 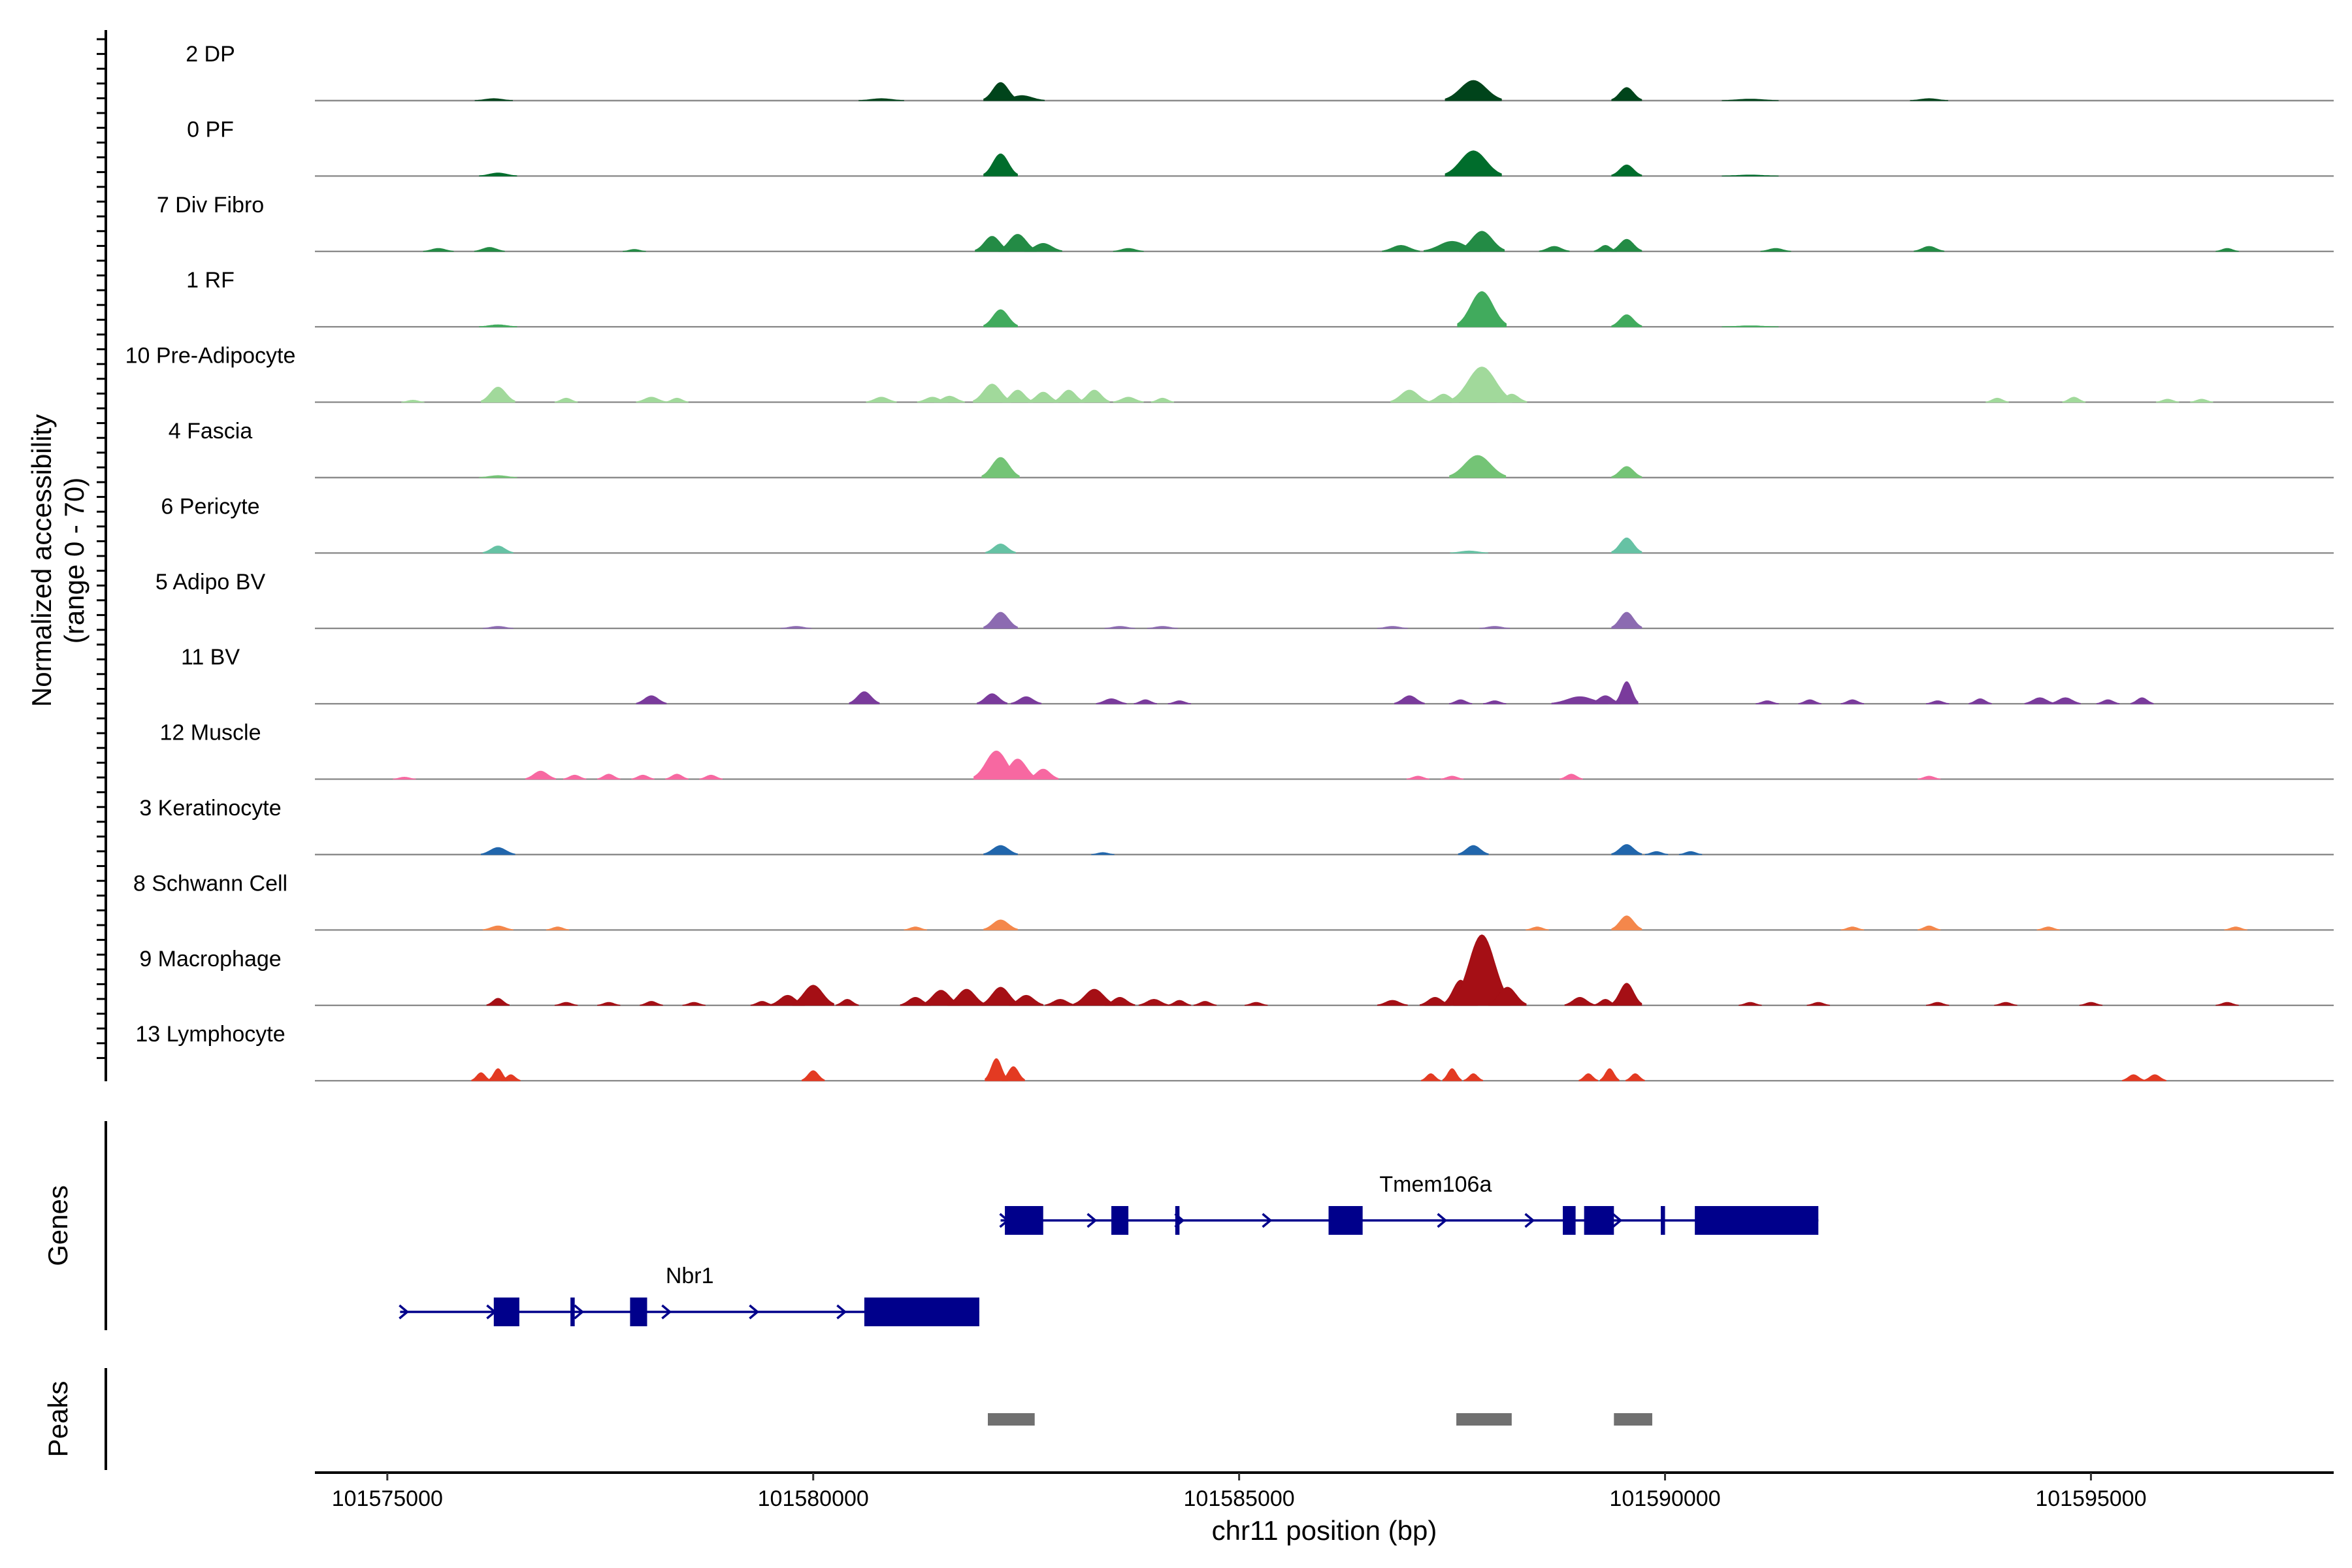 I want to click on track-5-adipo-bv: 5 Adipo BV, so click(x=1244, y=599).